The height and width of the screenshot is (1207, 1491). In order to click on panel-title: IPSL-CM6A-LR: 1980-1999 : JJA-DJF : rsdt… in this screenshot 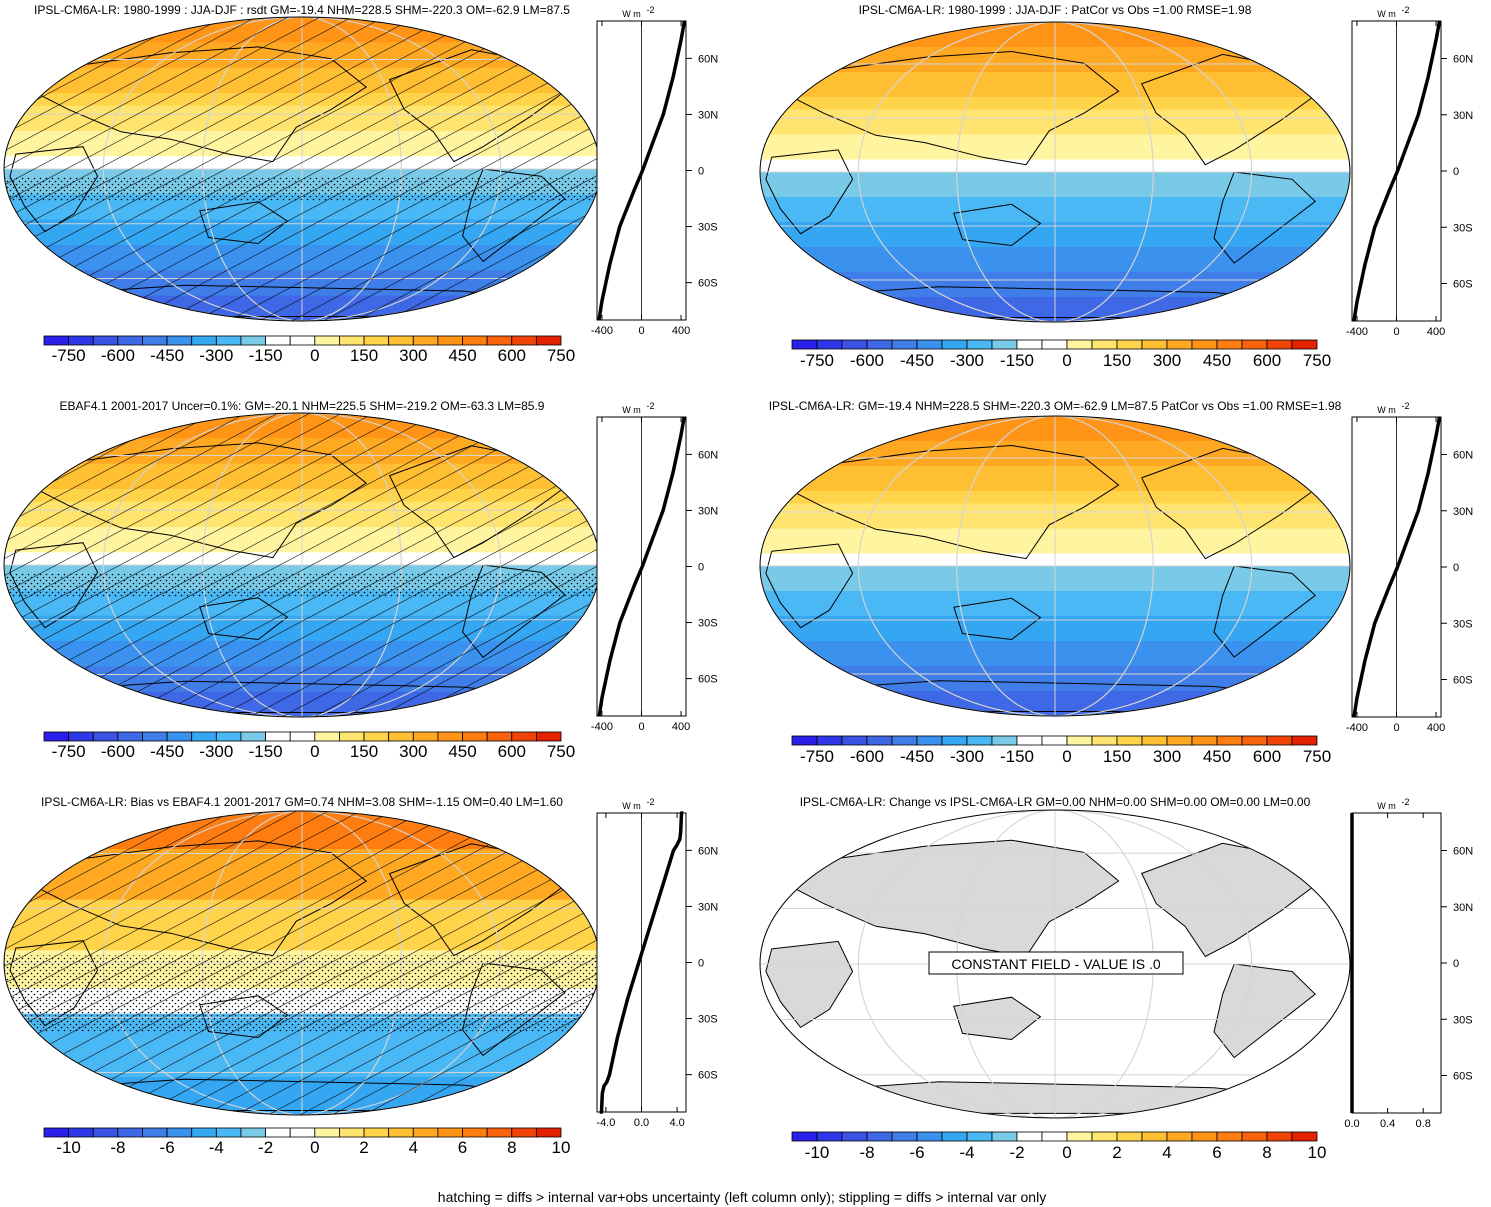, I will do `click(302, 10)`.